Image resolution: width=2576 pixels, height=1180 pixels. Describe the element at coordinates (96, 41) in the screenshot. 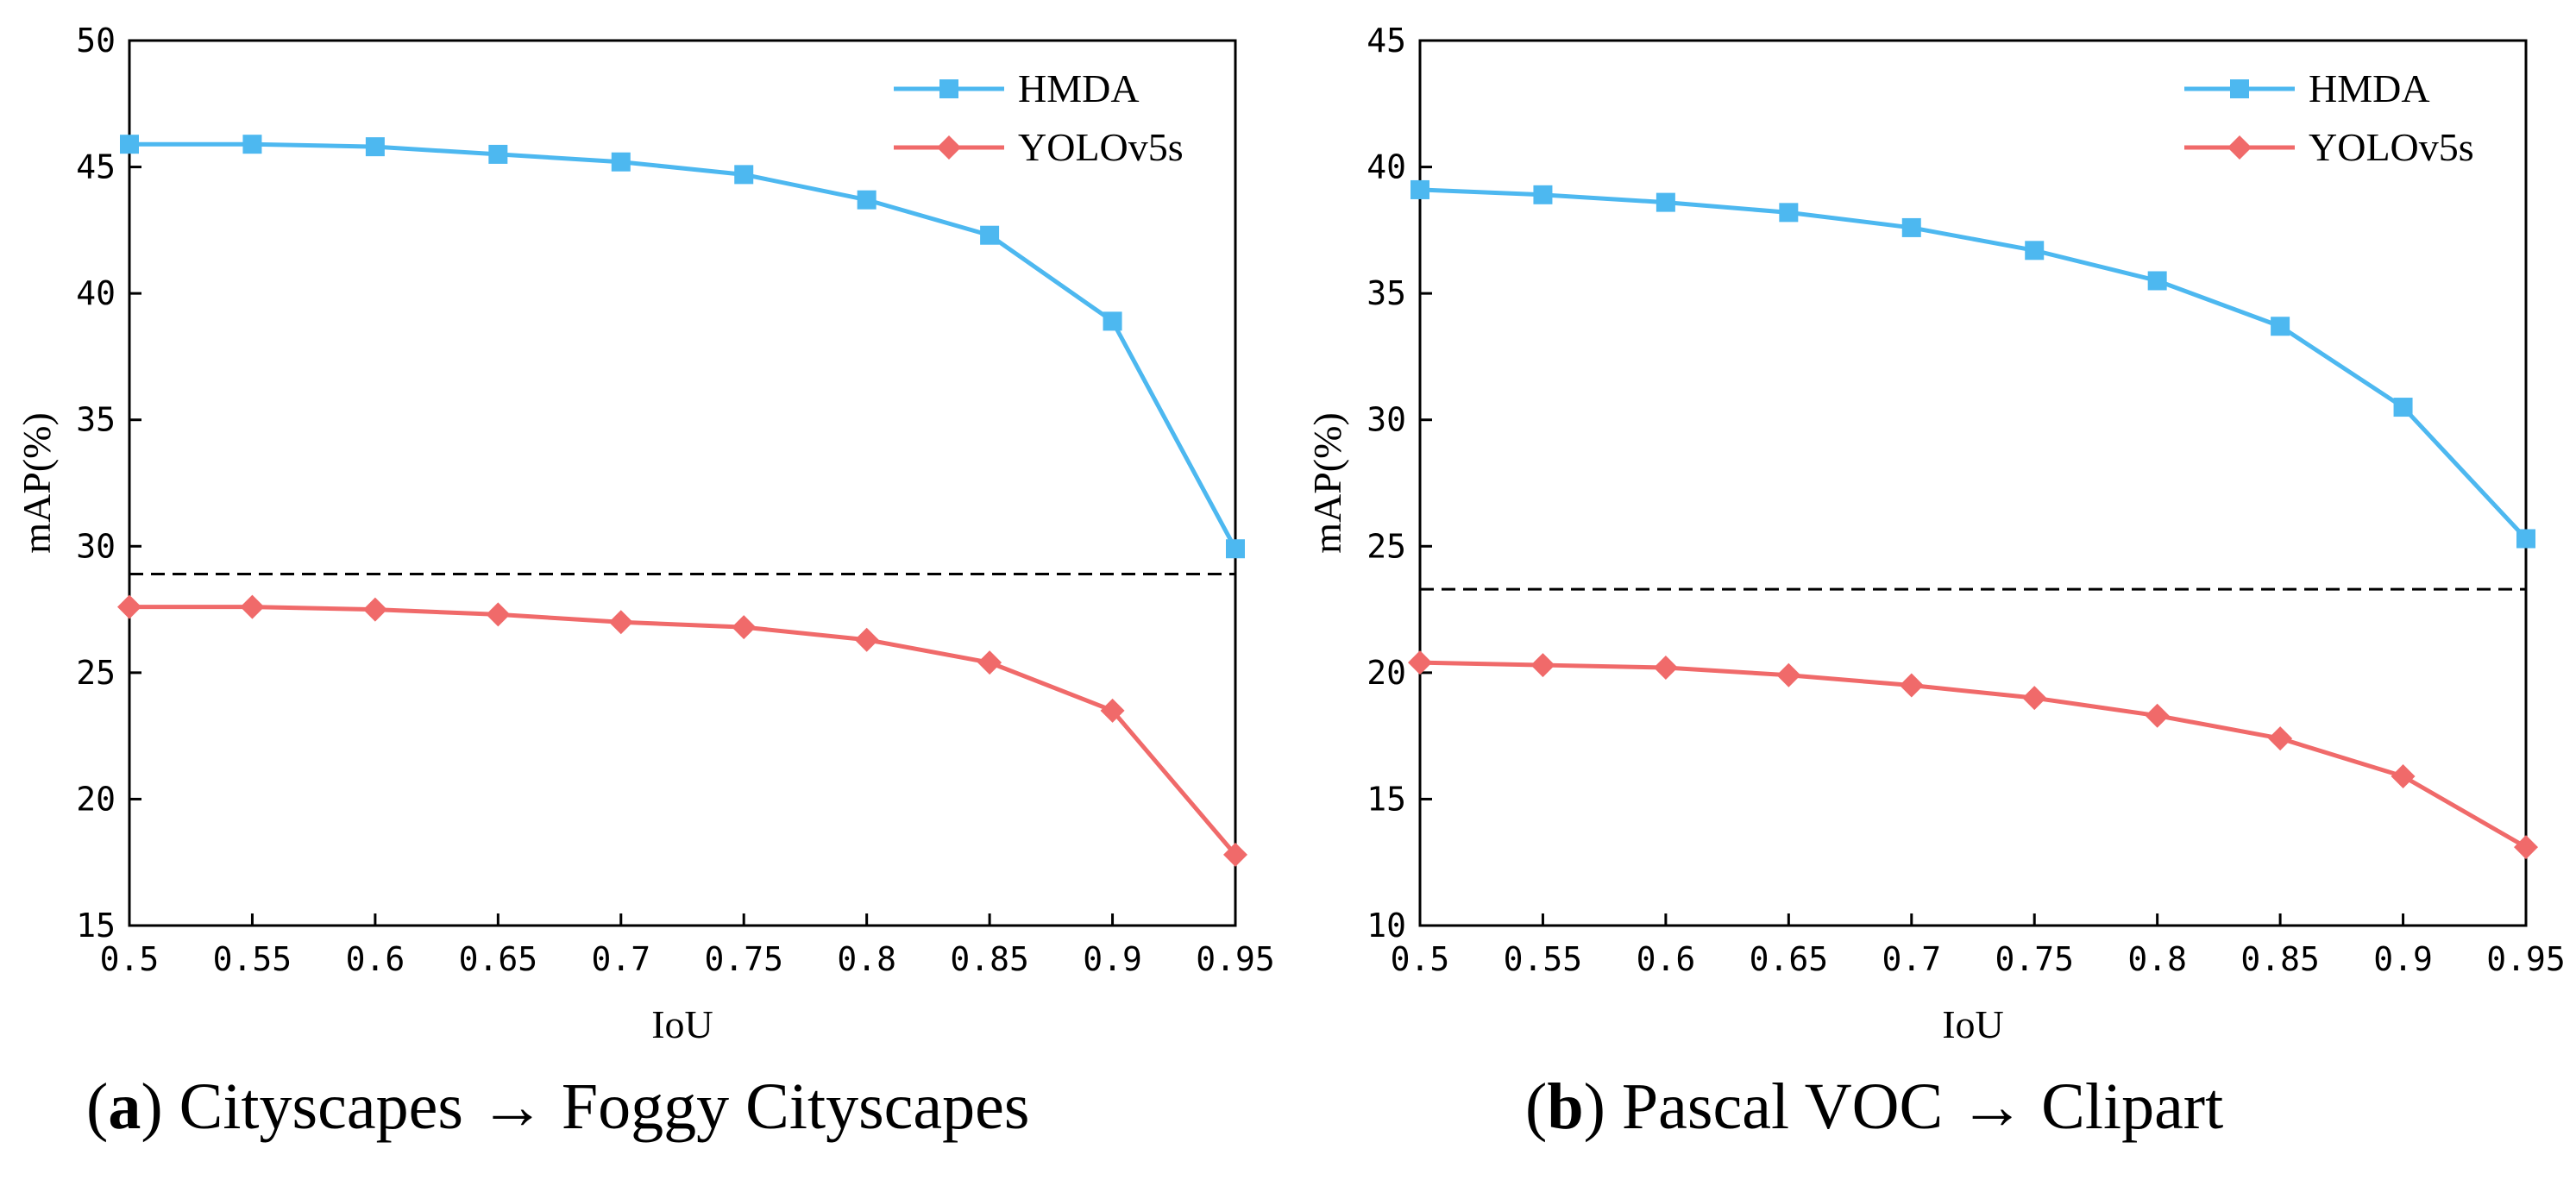

I see `y-tick-label: 50` at that location.